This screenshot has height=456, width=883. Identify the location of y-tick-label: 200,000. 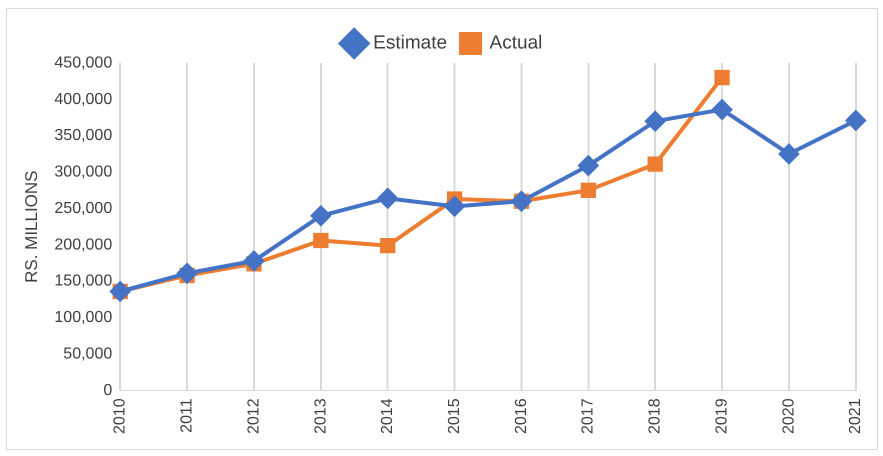
(83, 245).